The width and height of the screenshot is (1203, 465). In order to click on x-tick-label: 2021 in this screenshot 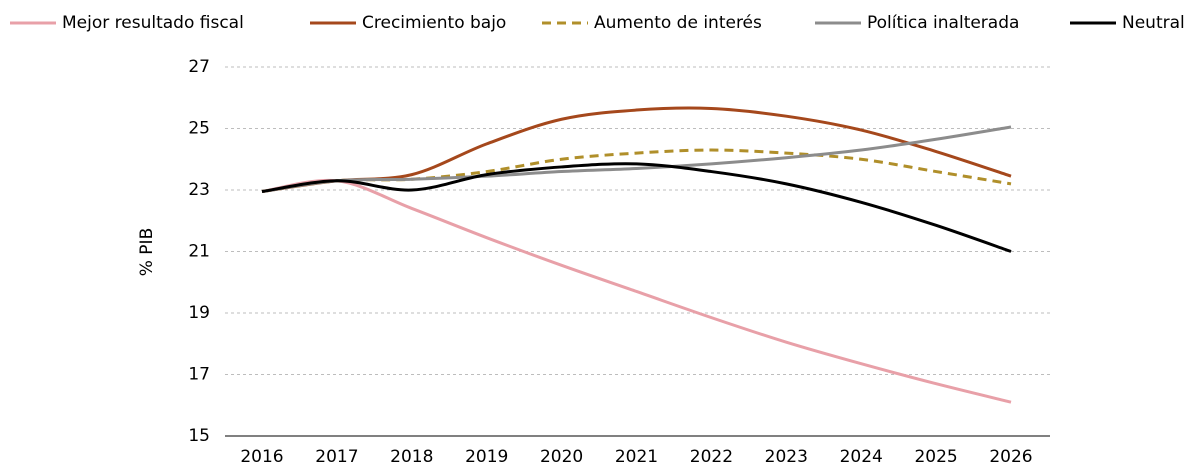, I will do `click(636, 456)`.